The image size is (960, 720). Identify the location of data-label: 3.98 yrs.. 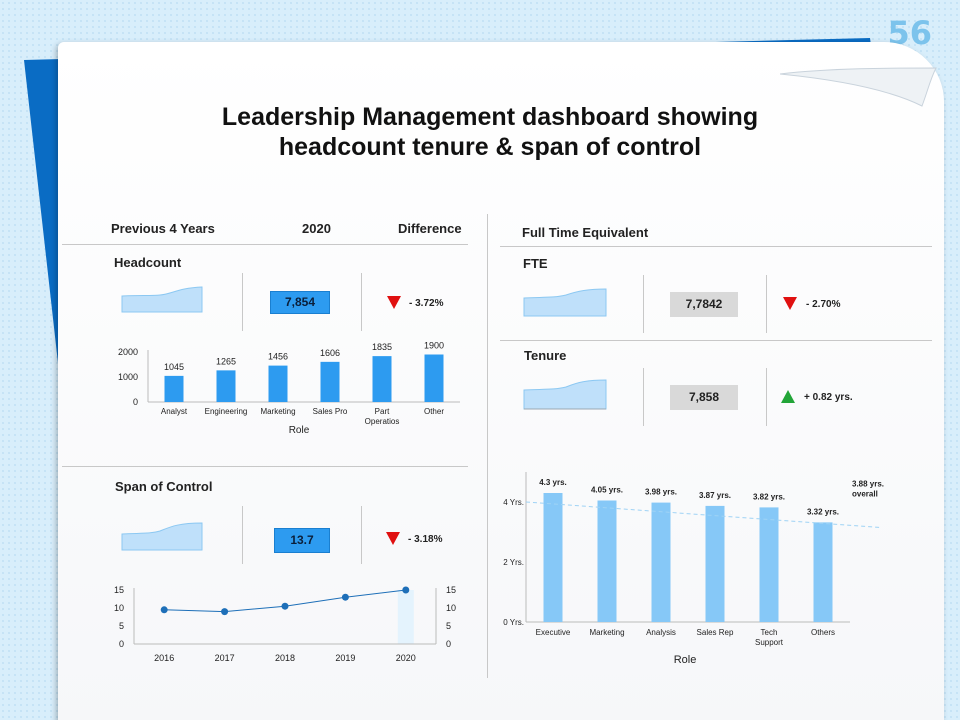
(661, 492).